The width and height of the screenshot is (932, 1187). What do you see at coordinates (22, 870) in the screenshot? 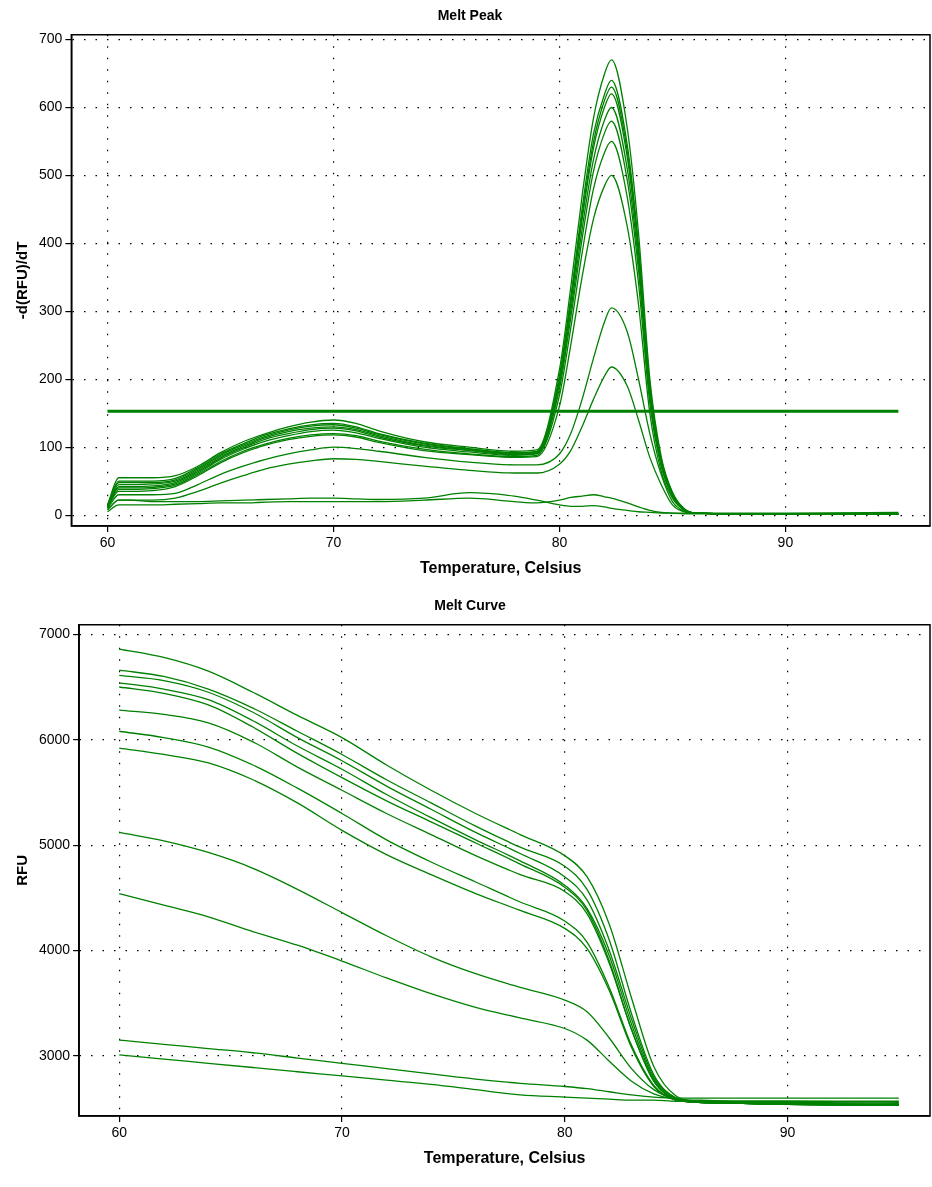
I see `y-axis-title: RFU` at bounding box center [22, 870].